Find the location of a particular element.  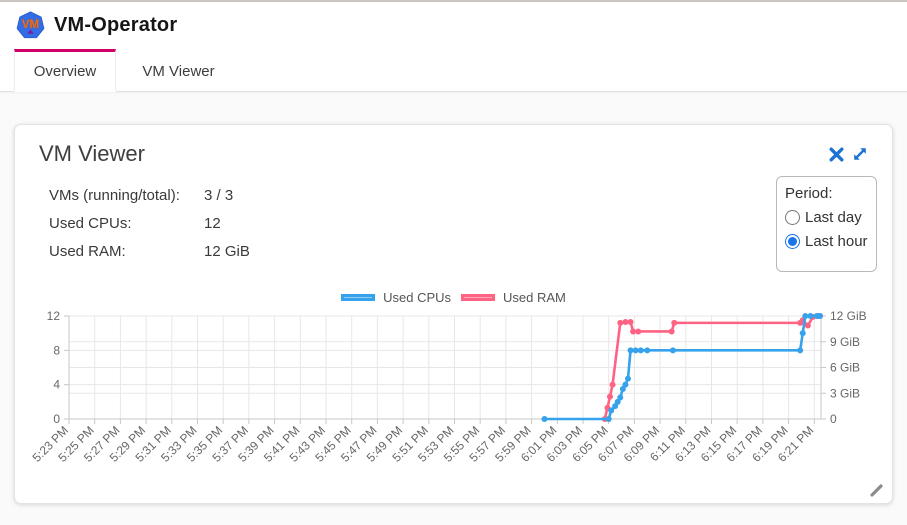

period-radio-last-hour is located at coordinates (792, 241).